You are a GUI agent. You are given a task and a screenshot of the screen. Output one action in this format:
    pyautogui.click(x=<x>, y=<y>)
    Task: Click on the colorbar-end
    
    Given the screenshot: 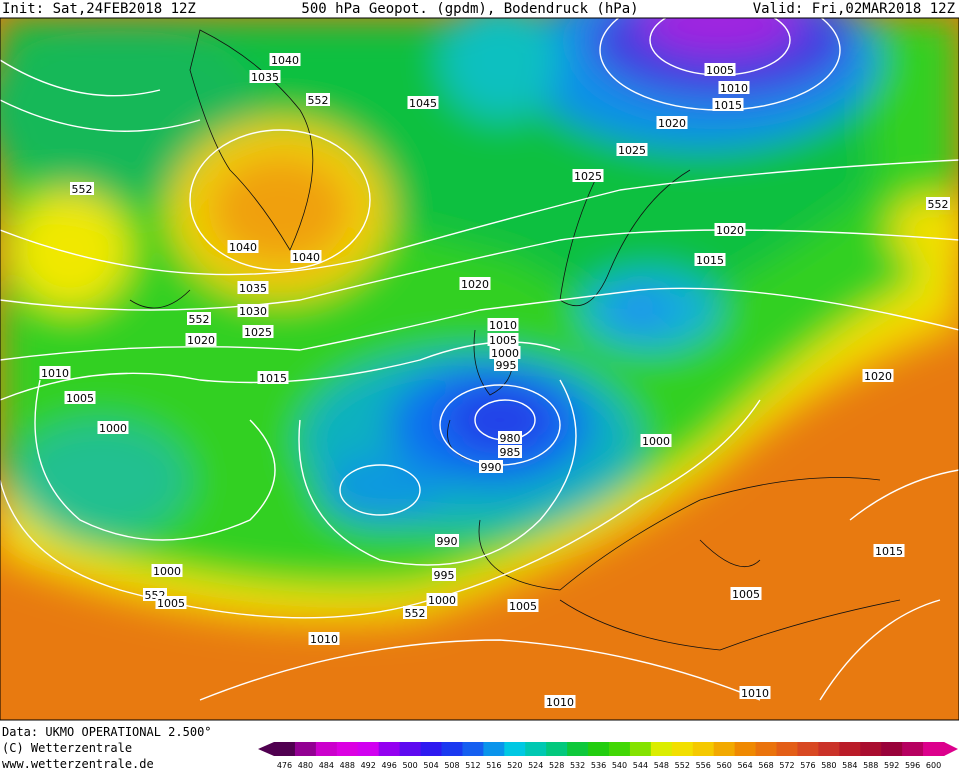 What is the action you would take?
    pyautogui.click(x=951, y=749)
    